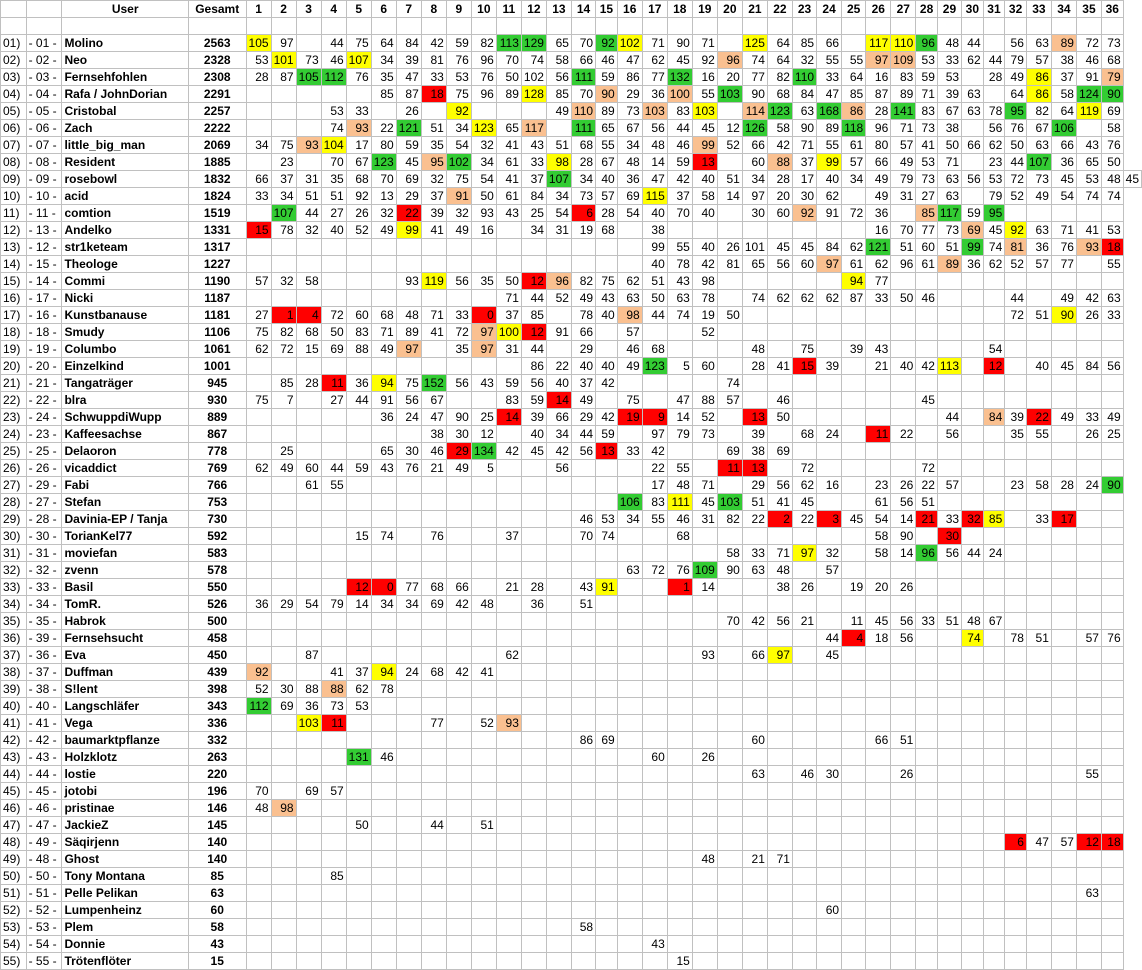 Image resolution: width=1142 pixels, height=970 pixels. I want to click on score-cell: 74, so click(533, 60).